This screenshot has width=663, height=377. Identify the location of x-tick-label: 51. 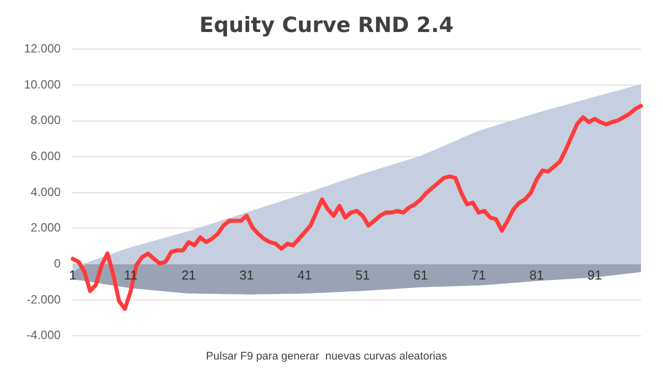
(362, 275).